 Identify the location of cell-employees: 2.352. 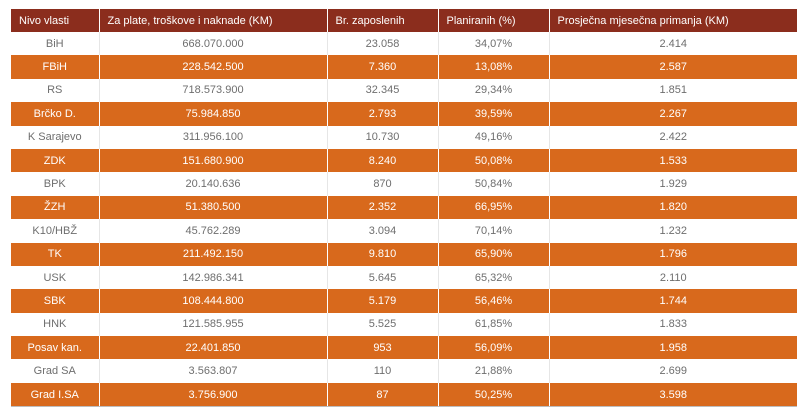
(383, 207).